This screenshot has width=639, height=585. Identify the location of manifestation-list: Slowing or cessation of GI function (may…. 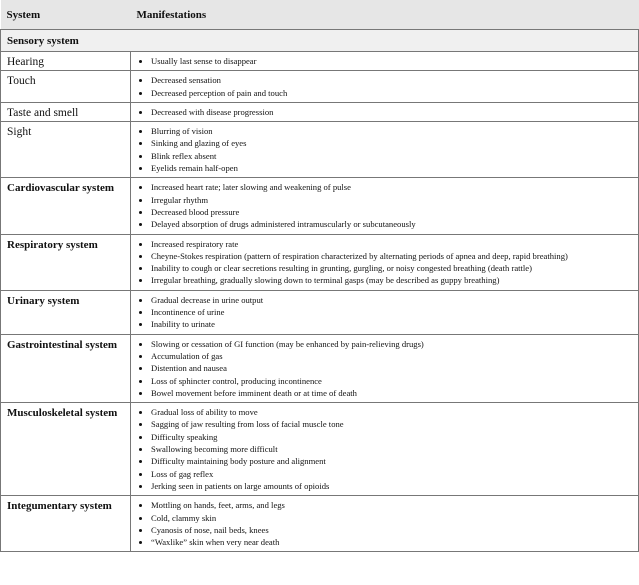
(384, 368).